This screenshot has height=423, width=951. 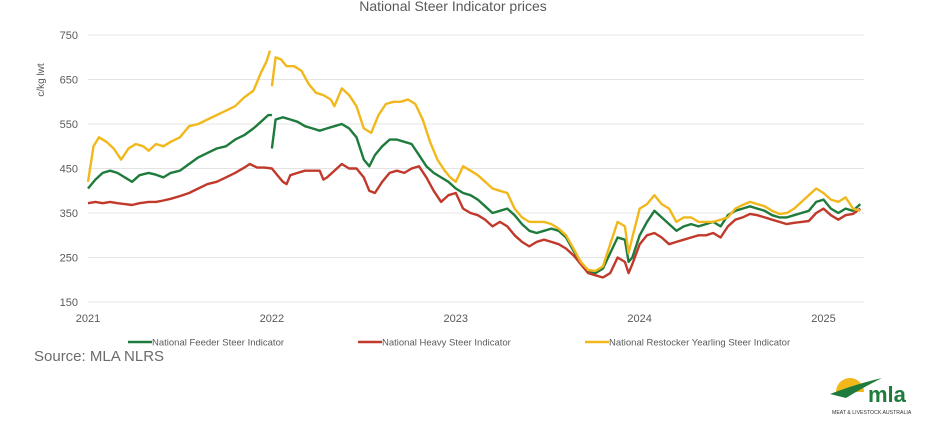 What do you see at coordinates (887, 394) in the screenshot?
I see `logo-brand: mla` at bounding box center [887, 394].